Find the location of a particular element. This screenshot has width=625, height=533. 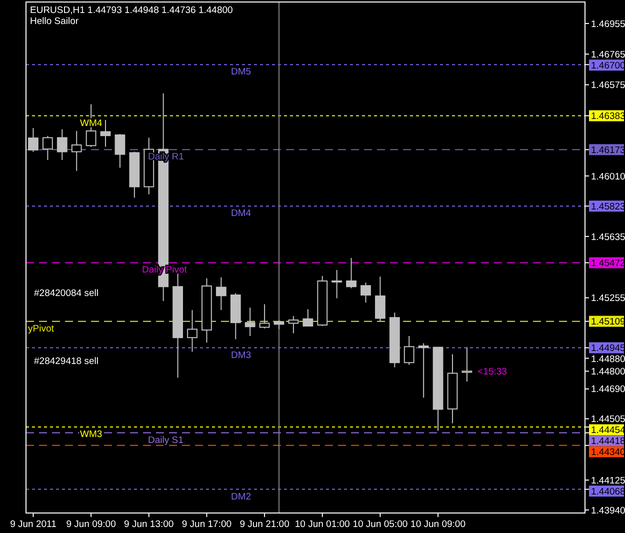

y-tick-label: 1.46010 is located at coordinates (608, 176).